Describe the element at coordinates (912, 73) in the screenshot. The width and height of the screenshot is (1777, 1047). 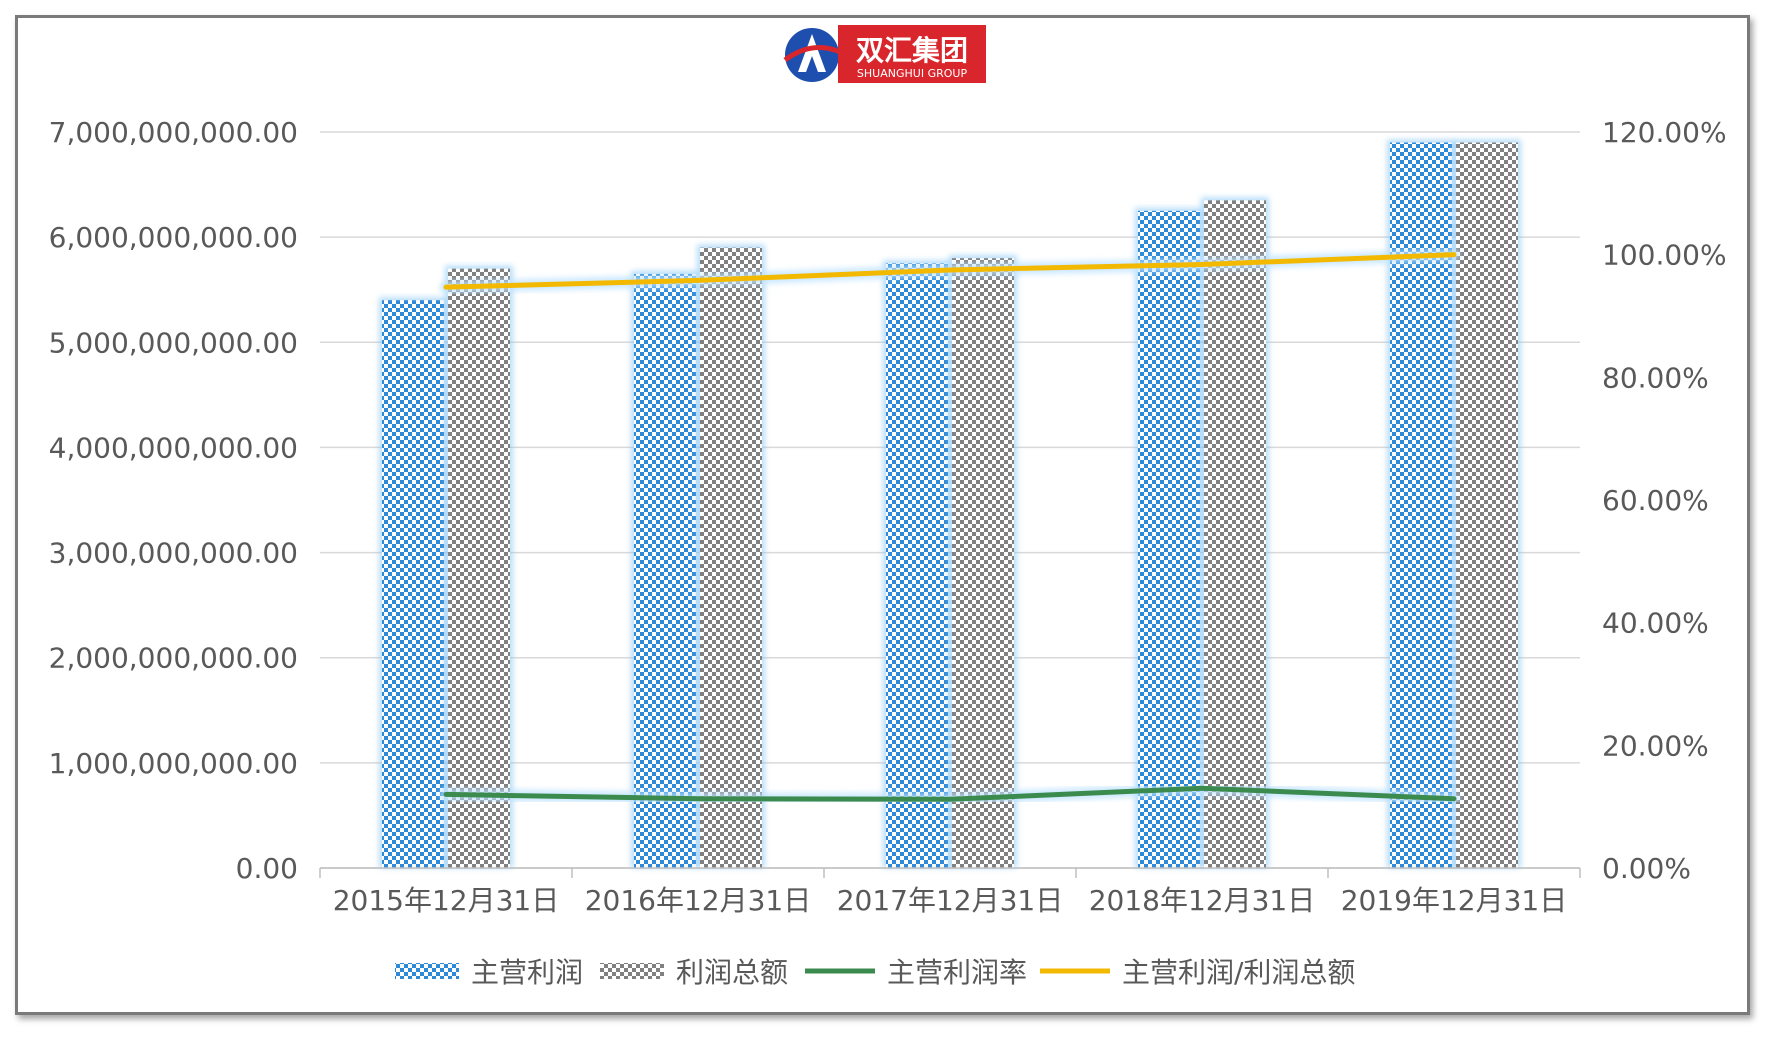
I see `logo-text-en: SHUANGHUI GROUP` at that location.